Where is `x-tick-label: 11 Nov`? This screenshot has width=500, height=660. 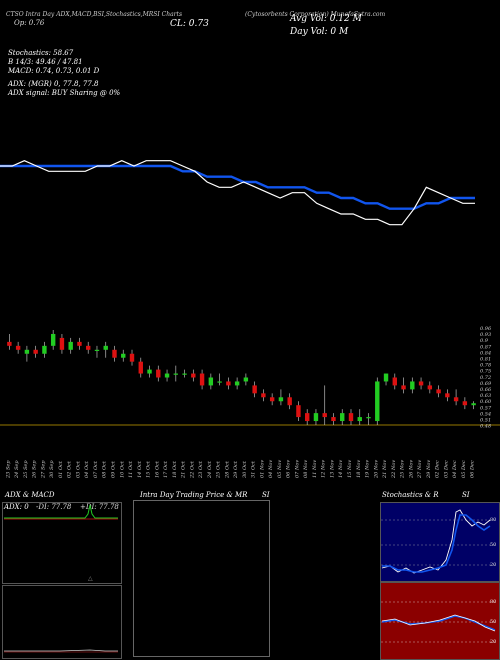 x-tick-label: 11 Nov is located at coordinates (315, 469).